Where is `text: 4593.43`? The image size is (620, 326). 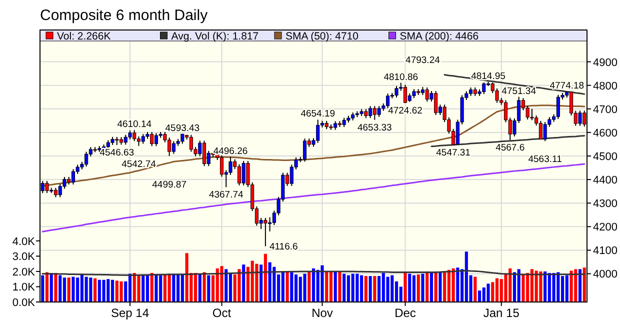 text: 4593.43 is located at coordinates (182, 128).